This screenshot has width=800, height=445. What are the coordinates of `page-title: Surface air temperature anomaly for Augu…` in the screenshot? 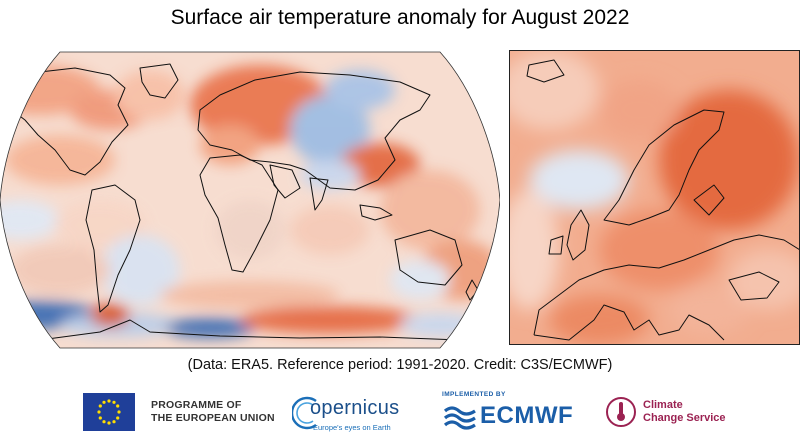 It's located at (400, 17).